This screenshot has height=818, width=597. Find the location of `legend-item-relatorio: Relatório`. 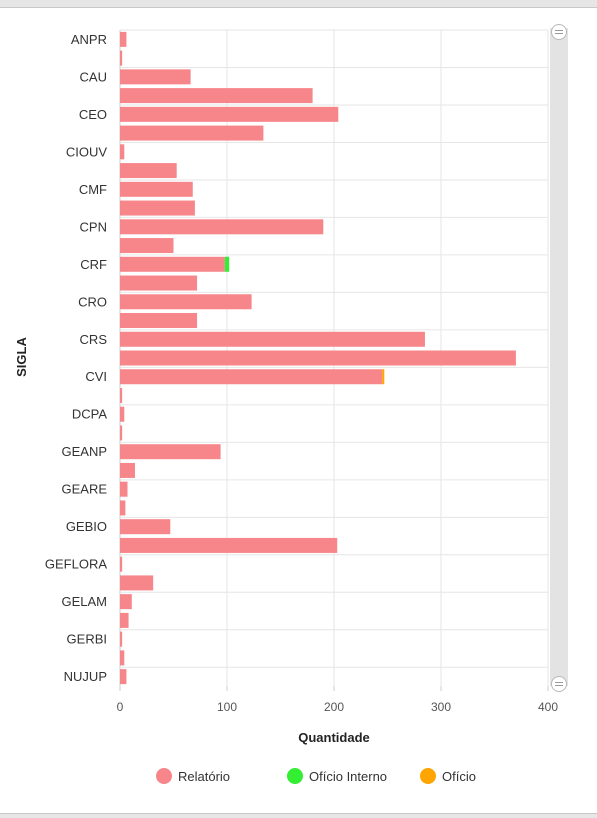

legend-item-relatorio: Relatório is located at coordinates (193, 776).